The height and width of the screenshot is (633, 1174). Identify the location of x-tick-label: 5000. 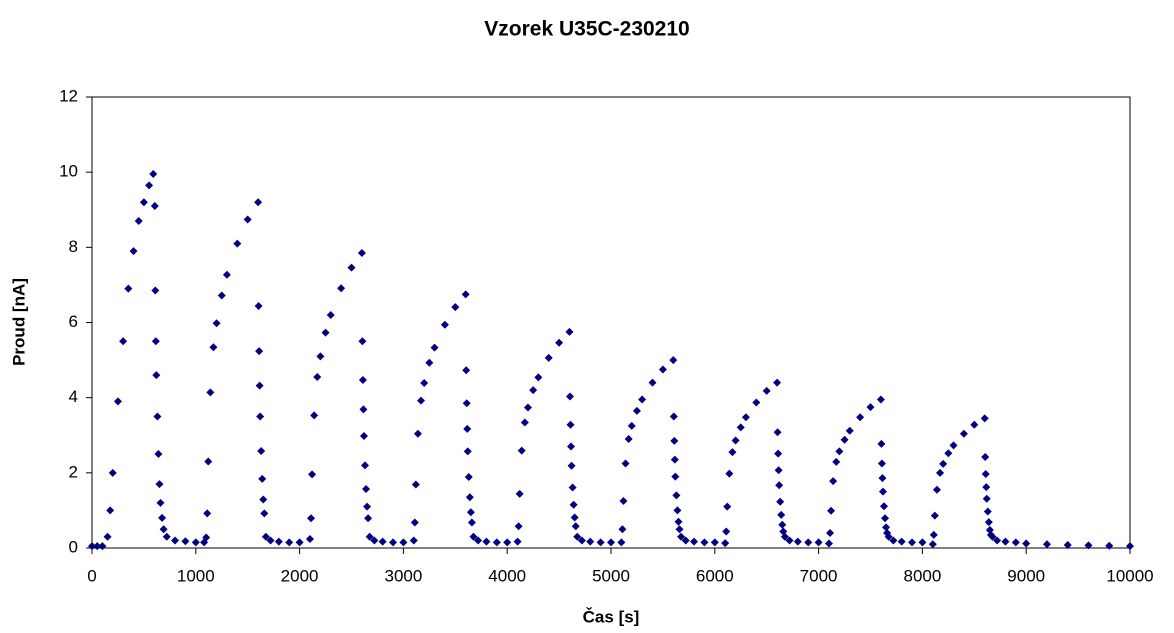
(611, 575).